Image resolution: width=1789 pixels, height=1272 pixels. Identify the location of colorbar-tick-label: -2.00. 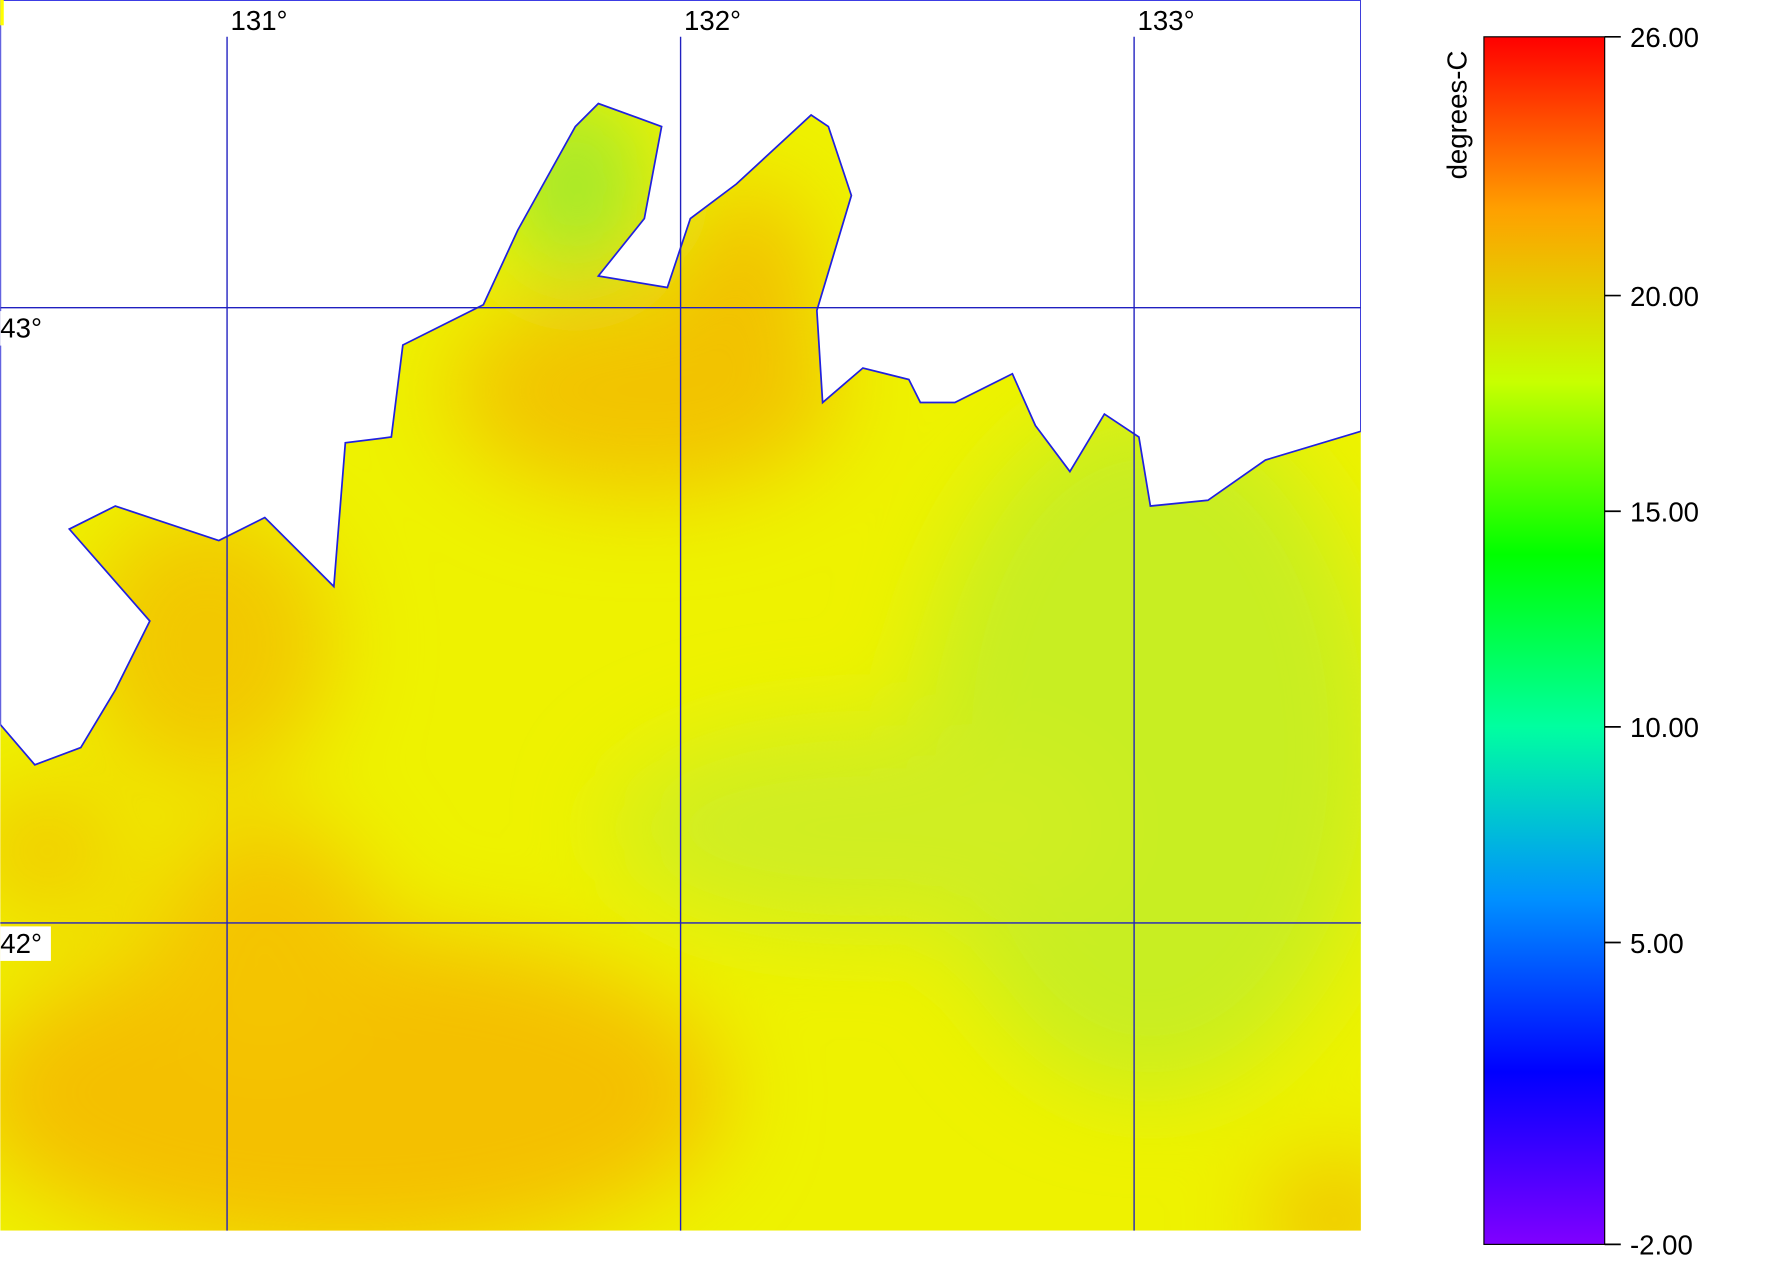
(1661, 1245).